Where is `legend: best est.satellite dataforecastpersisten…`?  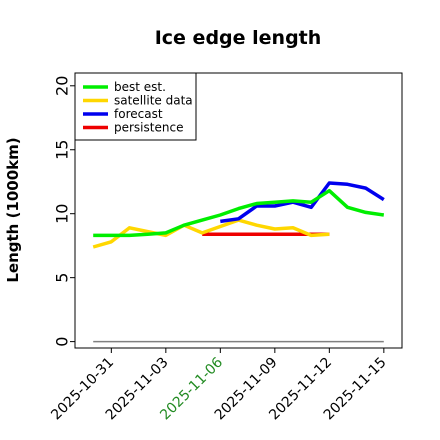 legend: best est.satellite dataforecastpersisten… is located at coordinates (135, 106).